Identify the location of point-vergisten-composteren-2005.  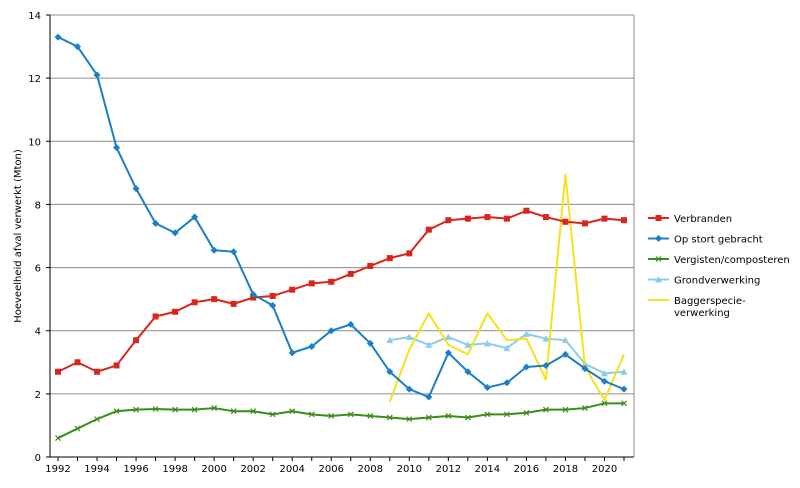
(311, 414).